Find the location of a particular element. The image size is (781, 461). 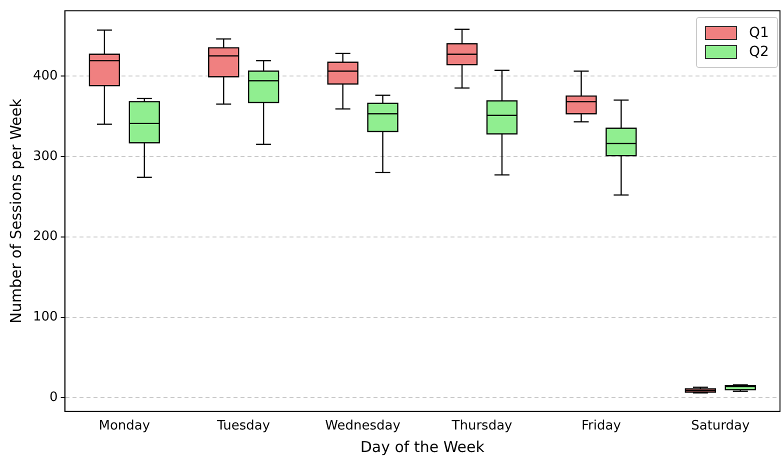

y-tick-label: 100 is located at coordinates (45, 317).